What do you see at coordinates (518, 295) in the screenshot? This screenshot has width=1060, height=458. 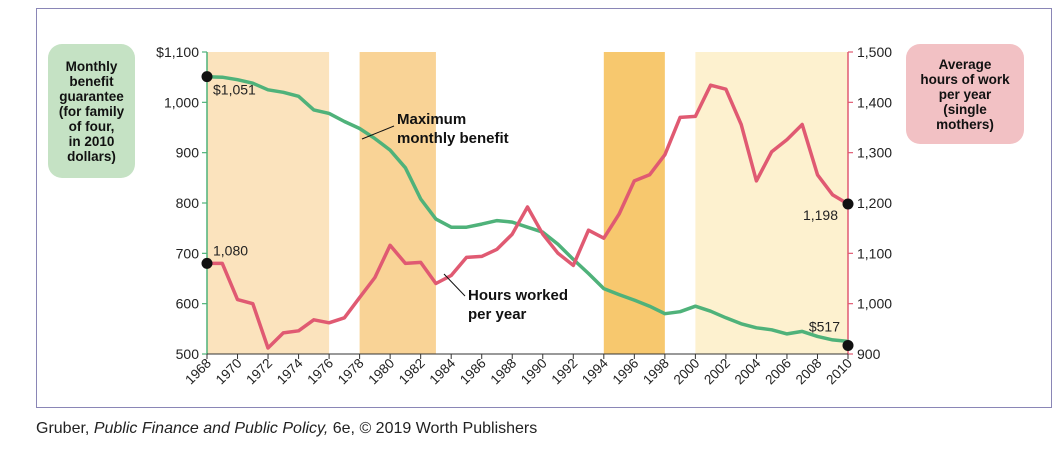 I see `series-label-line1: Hours worked` at bounding box center [518, 295].